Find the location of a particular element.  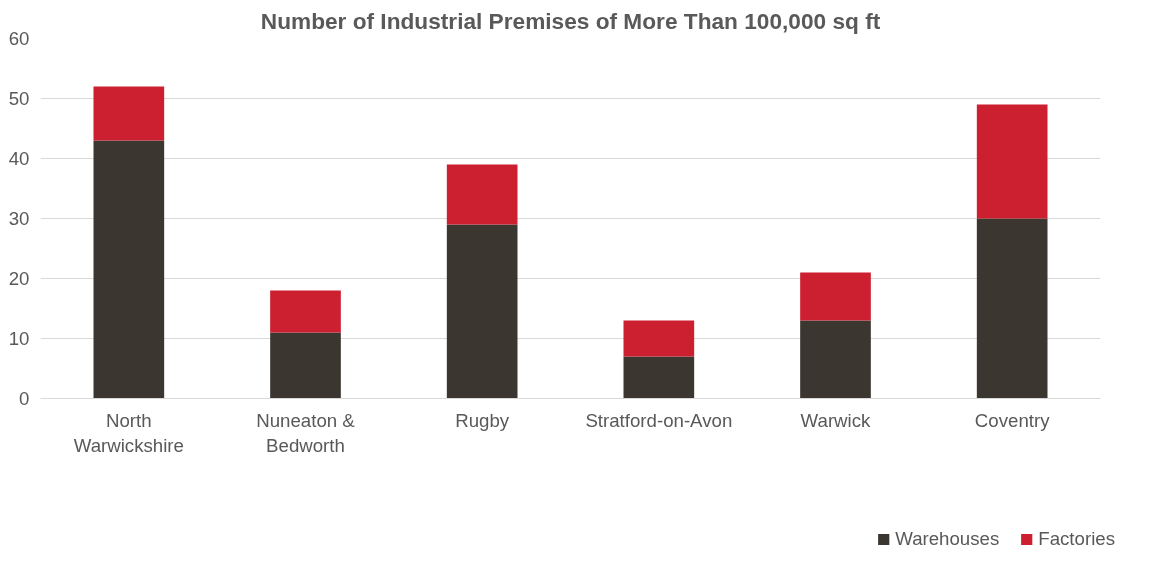

y-tick-label: 10 is located at coordinates (19, 338).